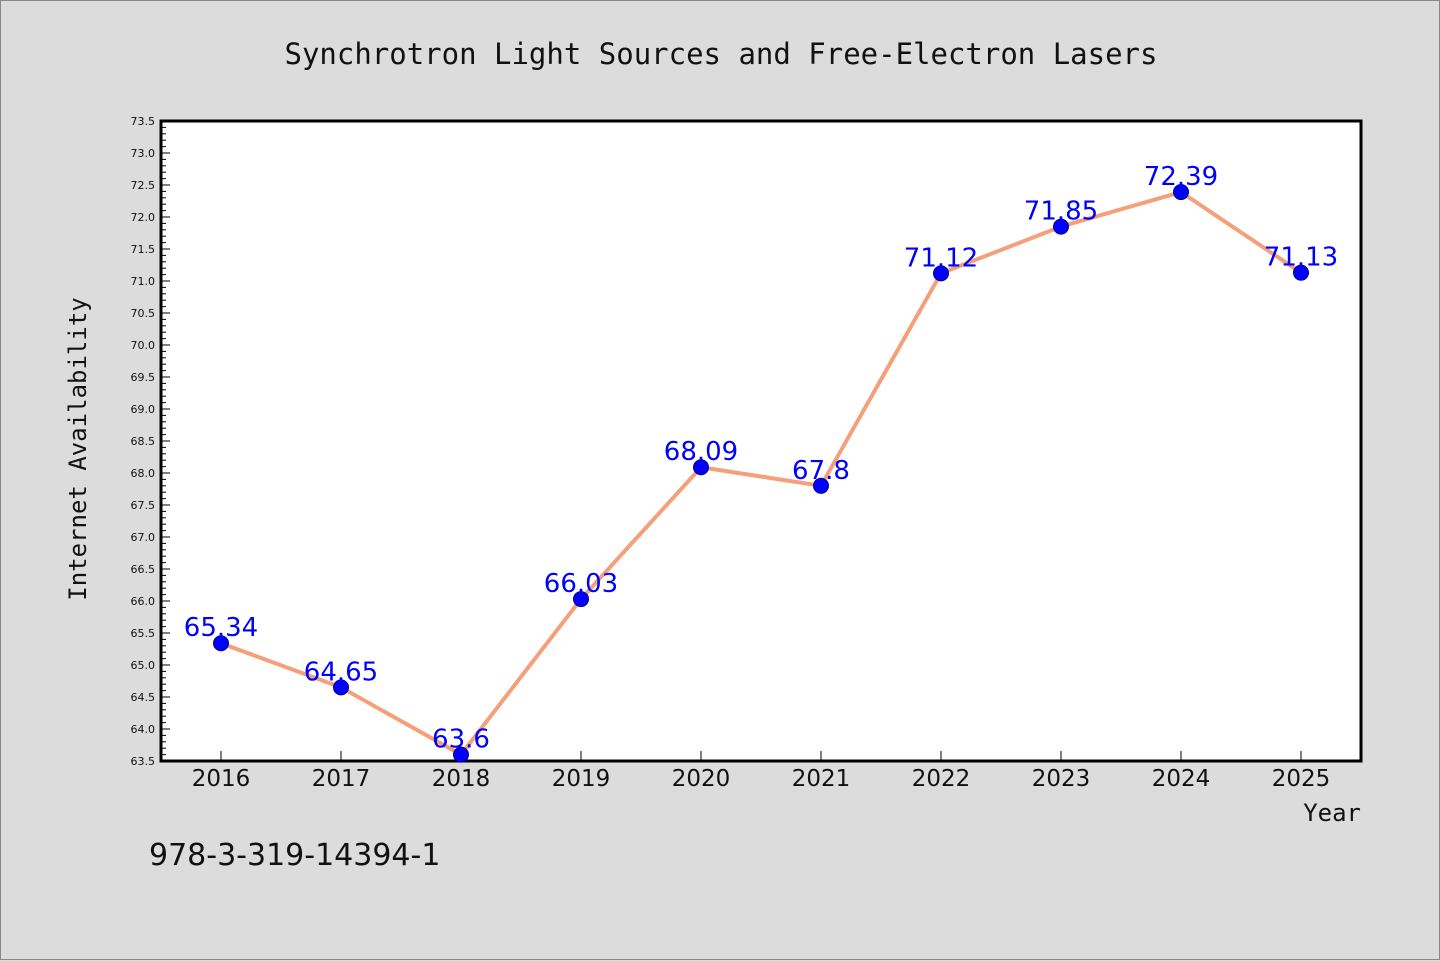  I want to click on y-tick-label: 63.5, so click(143, 761).